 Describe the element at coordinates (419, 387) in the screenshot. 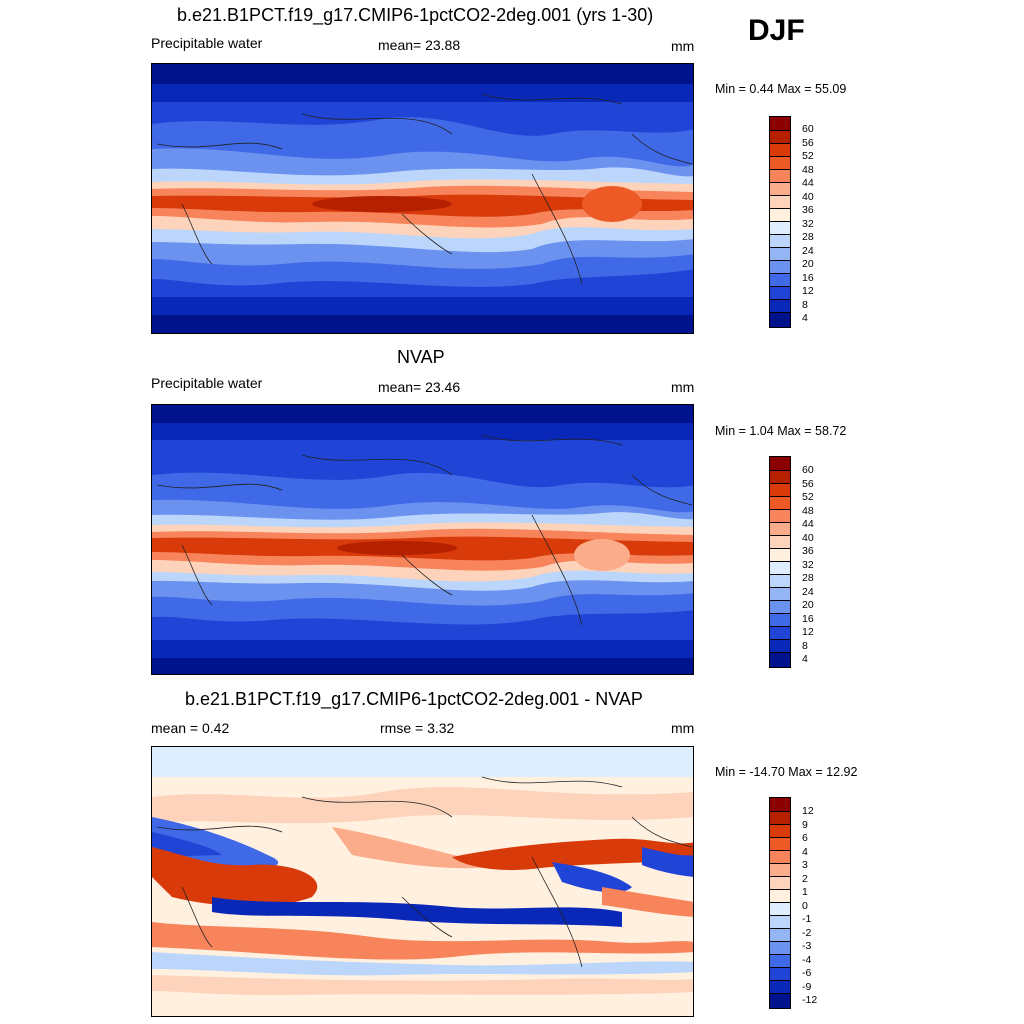

I see `mean-label-obs: mean= 23.46` at that location.